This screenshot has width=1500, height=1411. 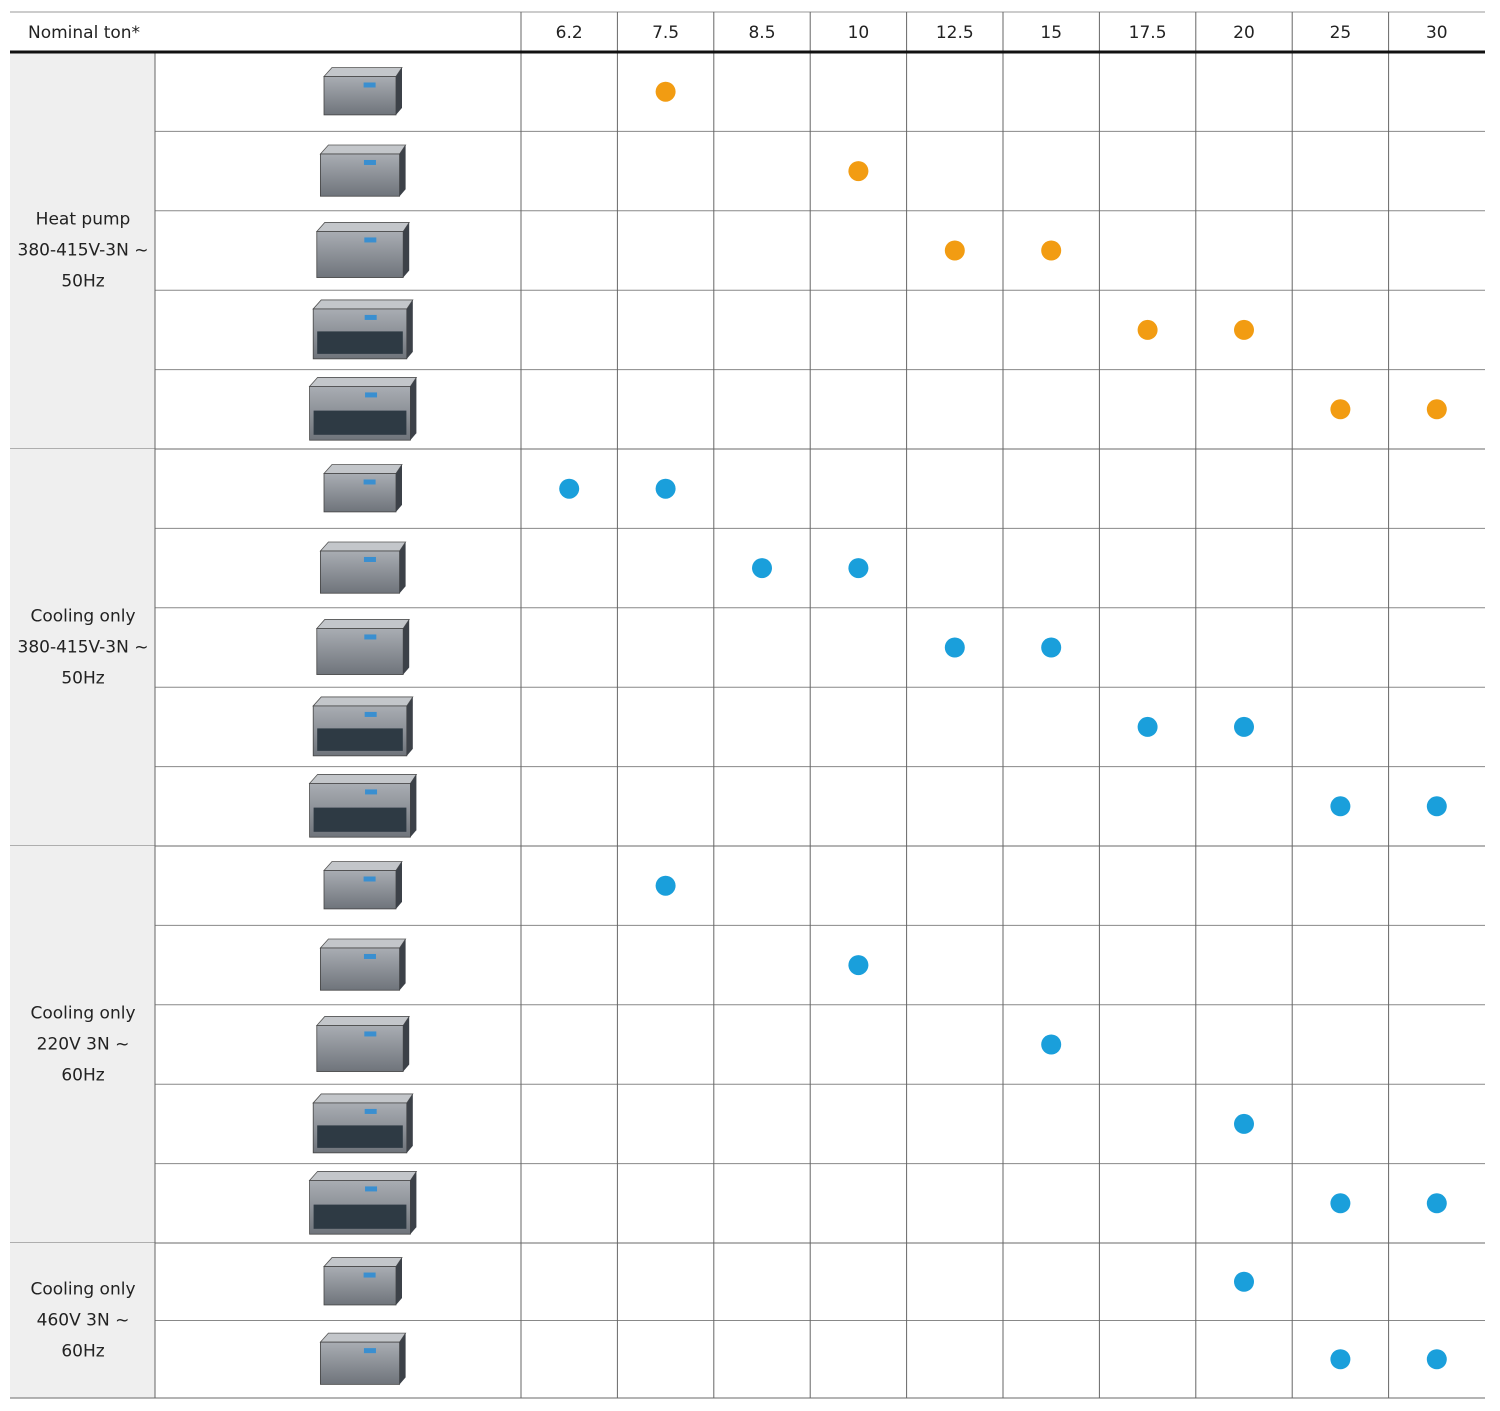 I want to click on column-header: 7.5, so click(x=665, y=33).